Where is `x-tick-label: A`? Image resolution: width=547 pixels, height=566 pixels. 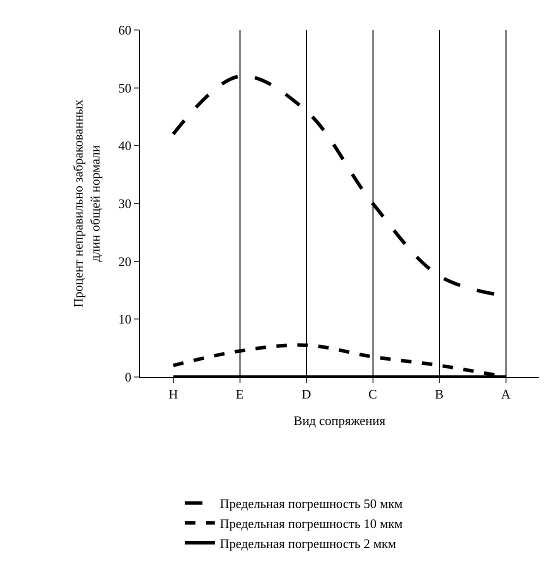
x-tick-label: A is located at coordinates (506, 394).